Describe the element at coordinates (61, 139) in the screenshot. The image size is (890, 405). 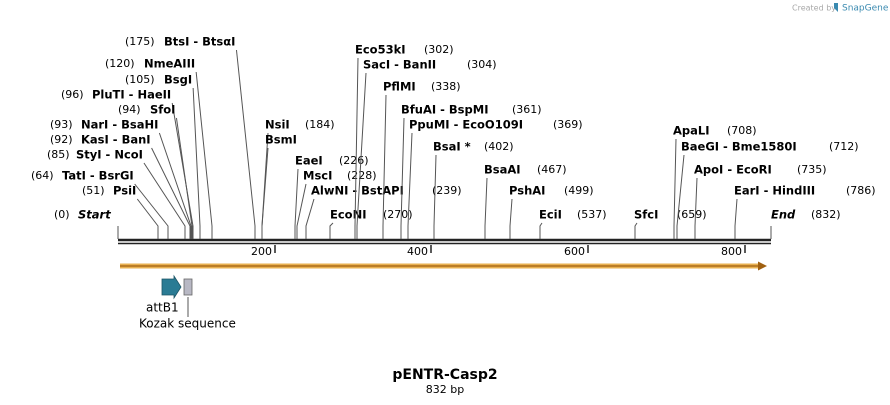
I see `site-position: (92)` at that location.